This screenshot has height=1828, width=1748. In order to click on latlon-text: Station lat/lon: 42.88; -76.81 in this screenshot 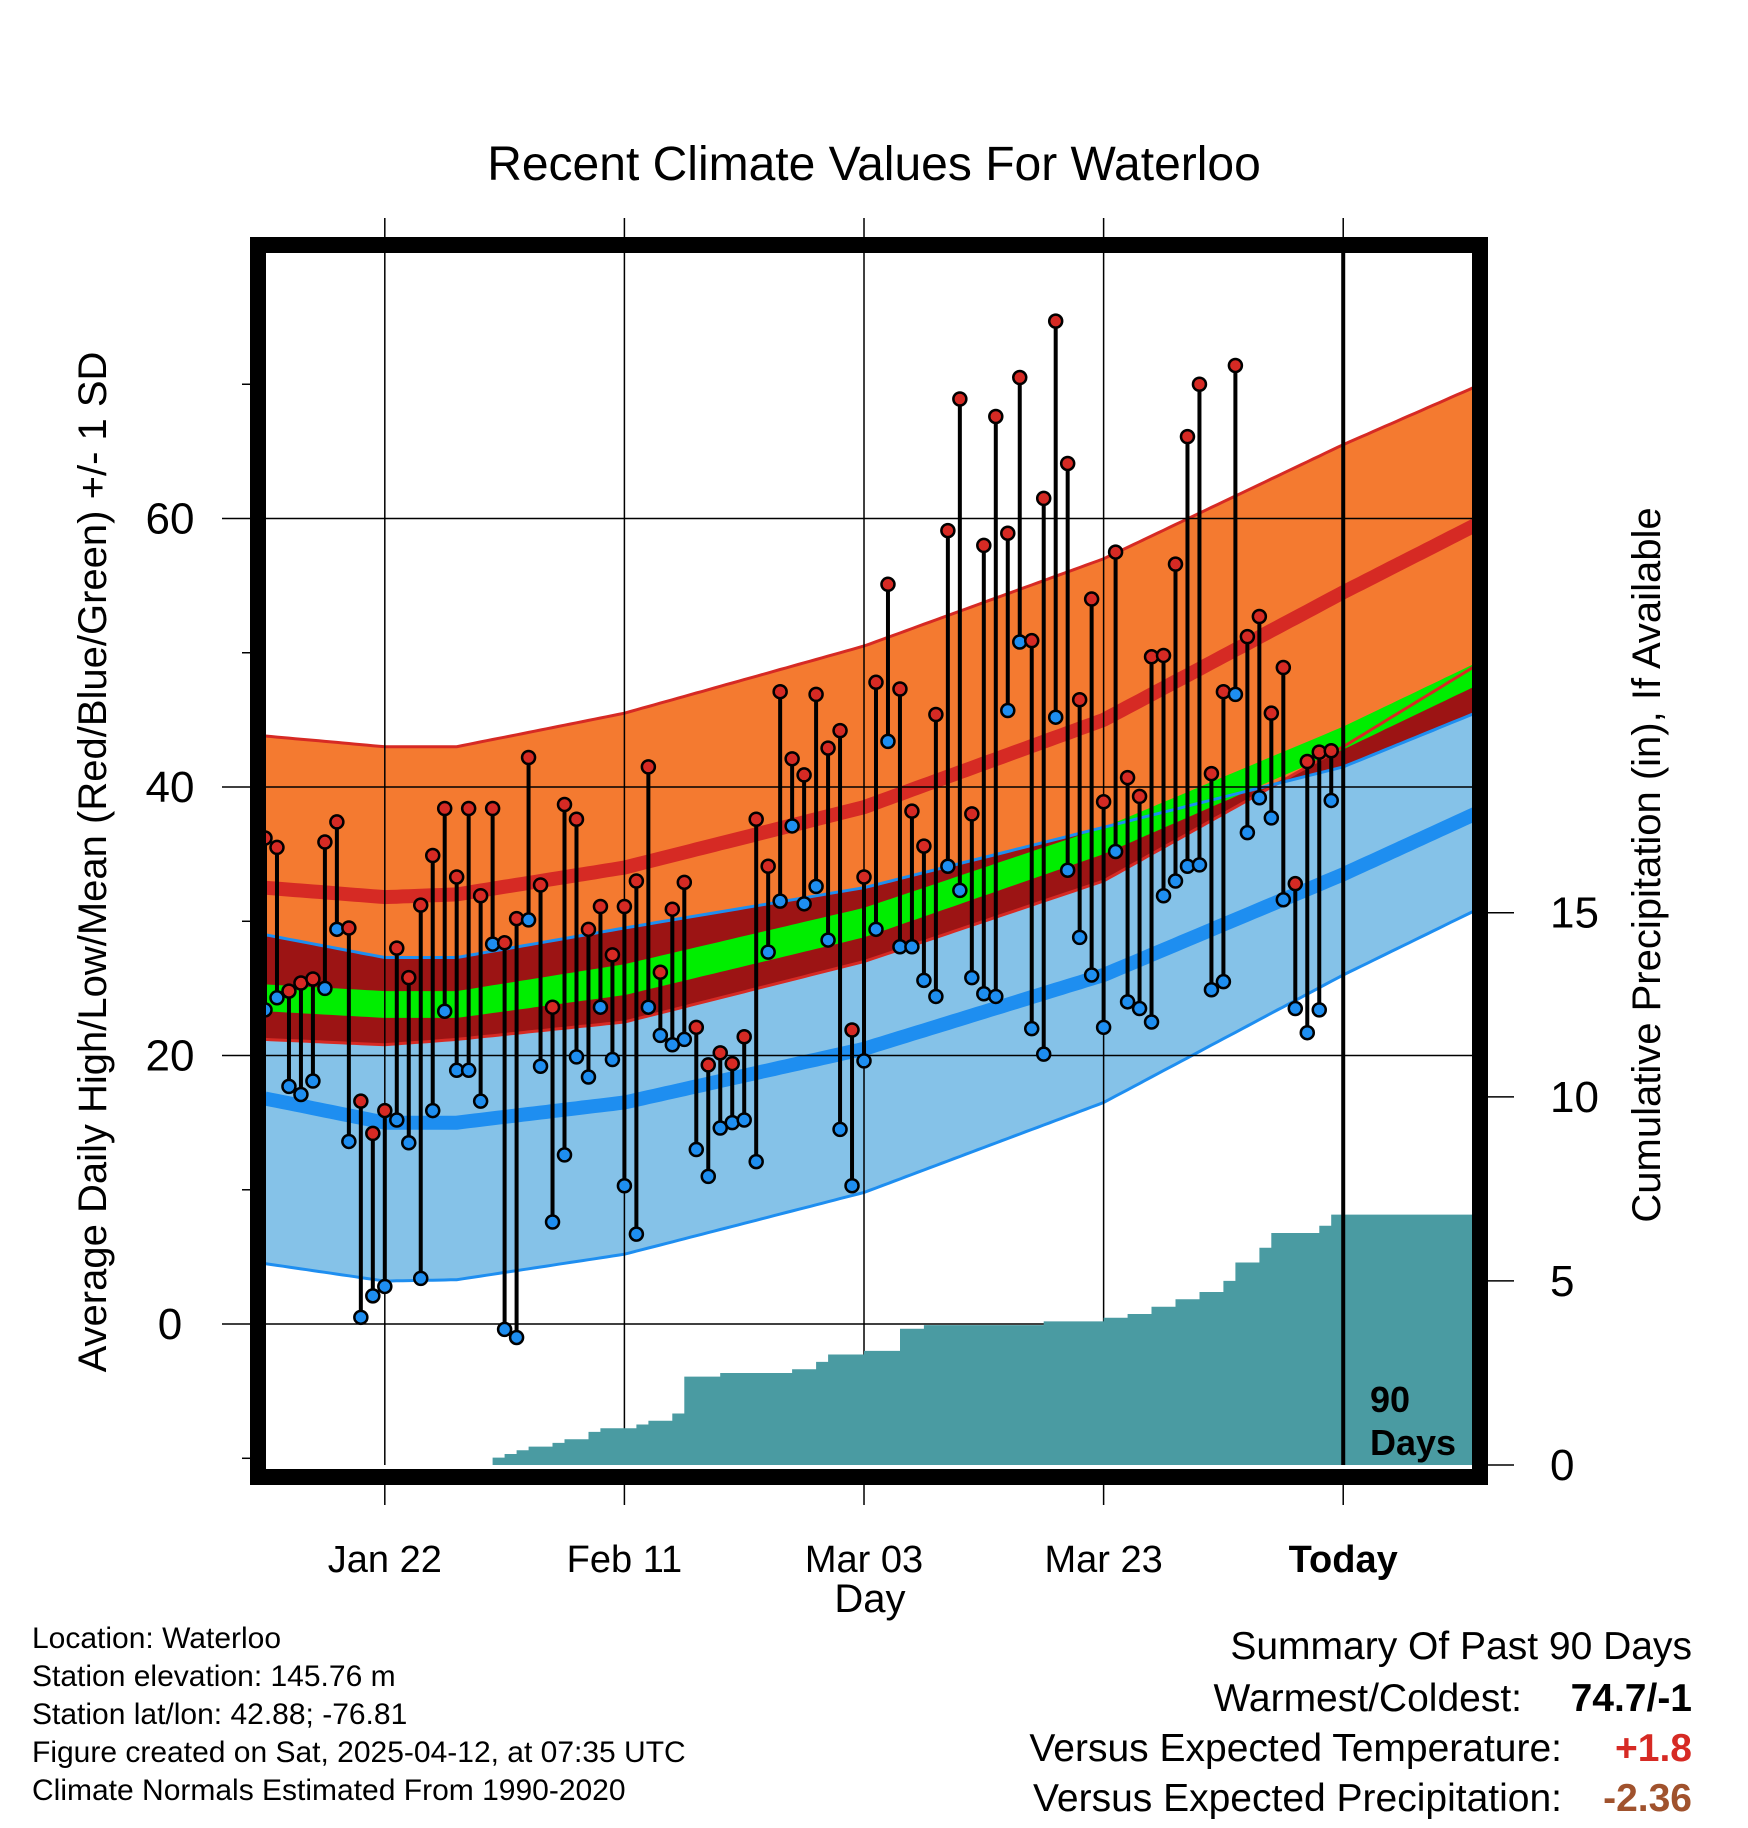, I will do `click(220, 1714)`.